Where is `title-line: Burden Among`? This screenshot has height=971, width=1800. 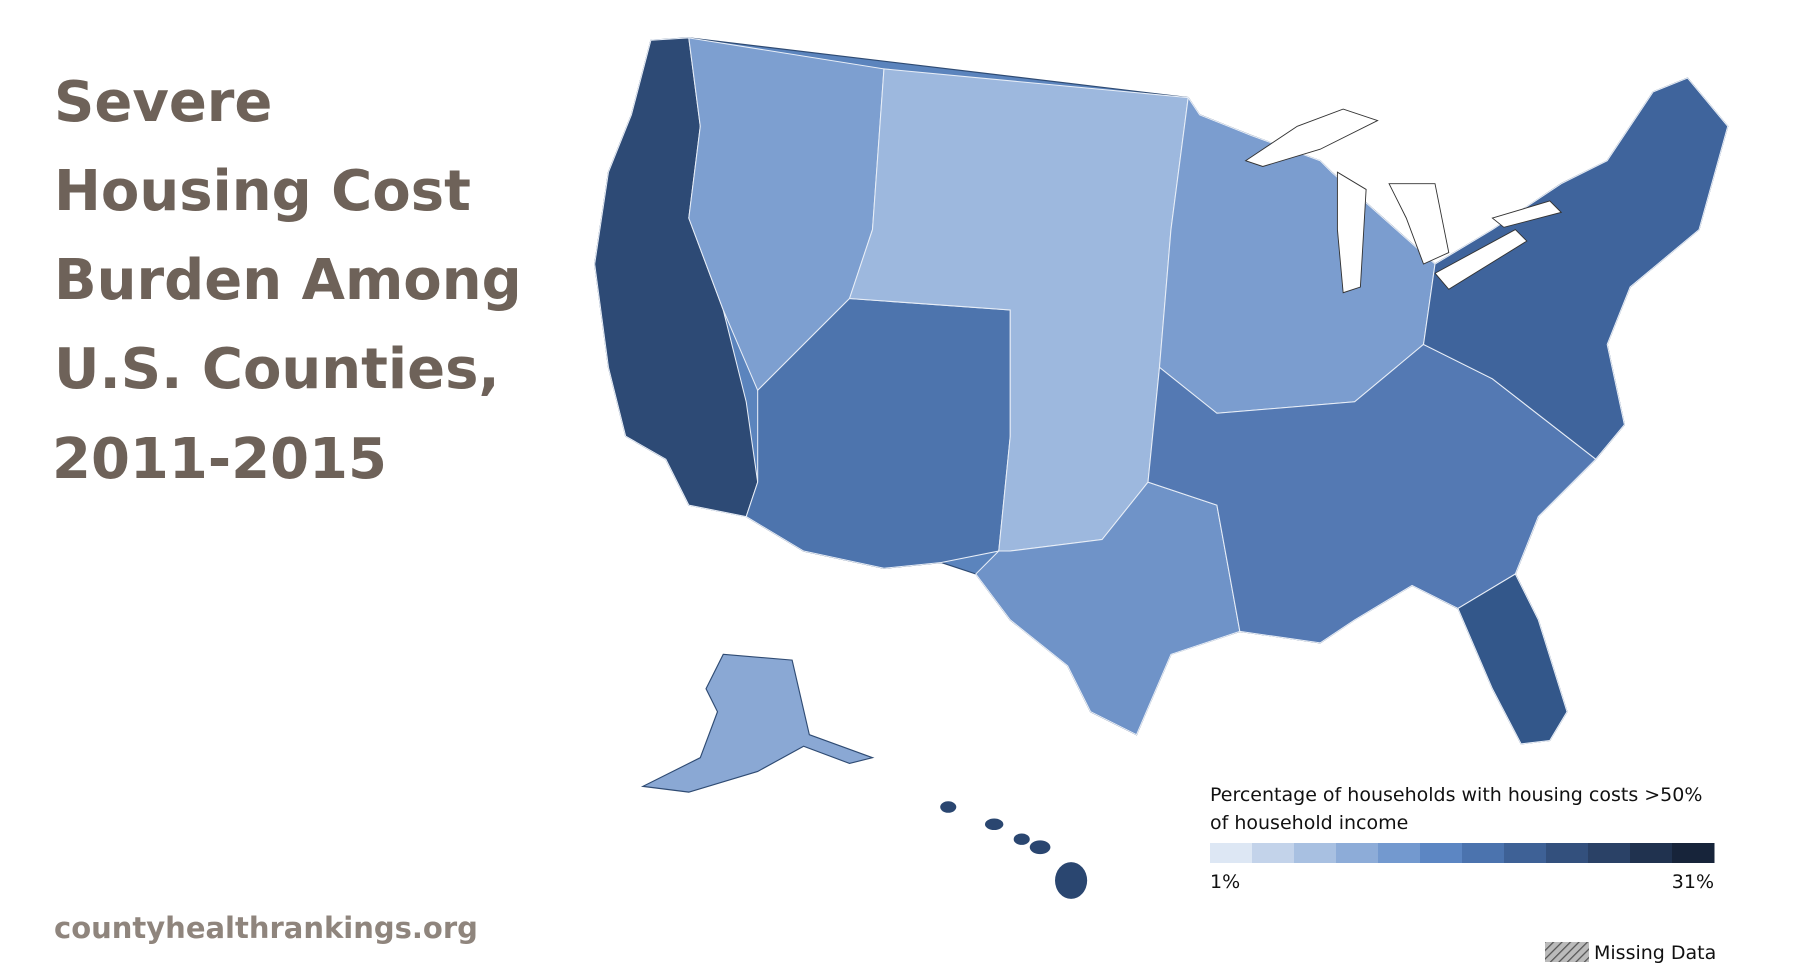 title-line: Burden Among is located at coordinates (288, 280).